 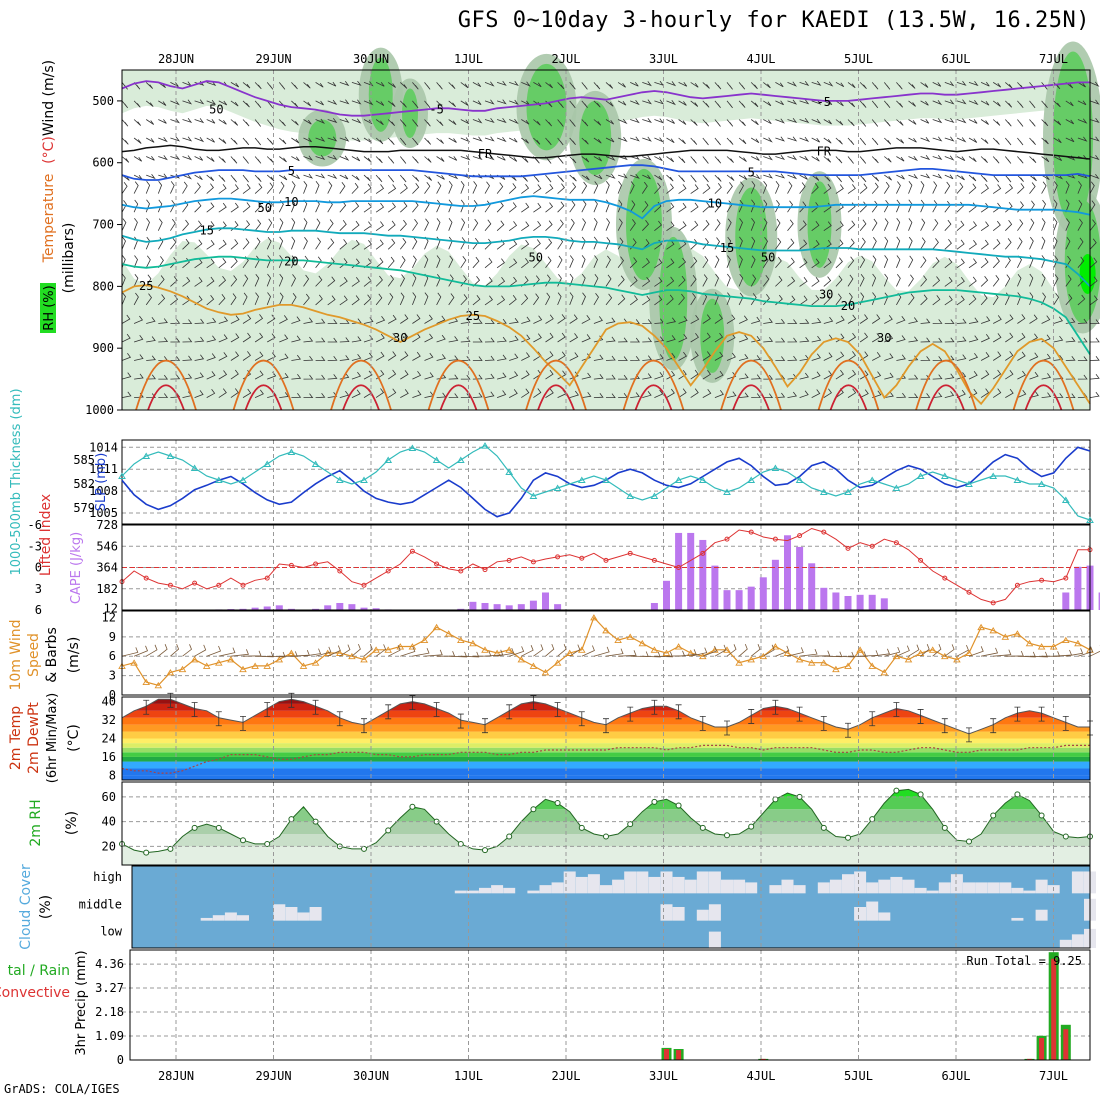 I want to click on ylabel-wind: Wind (m/s), so click(x=49, y=98).